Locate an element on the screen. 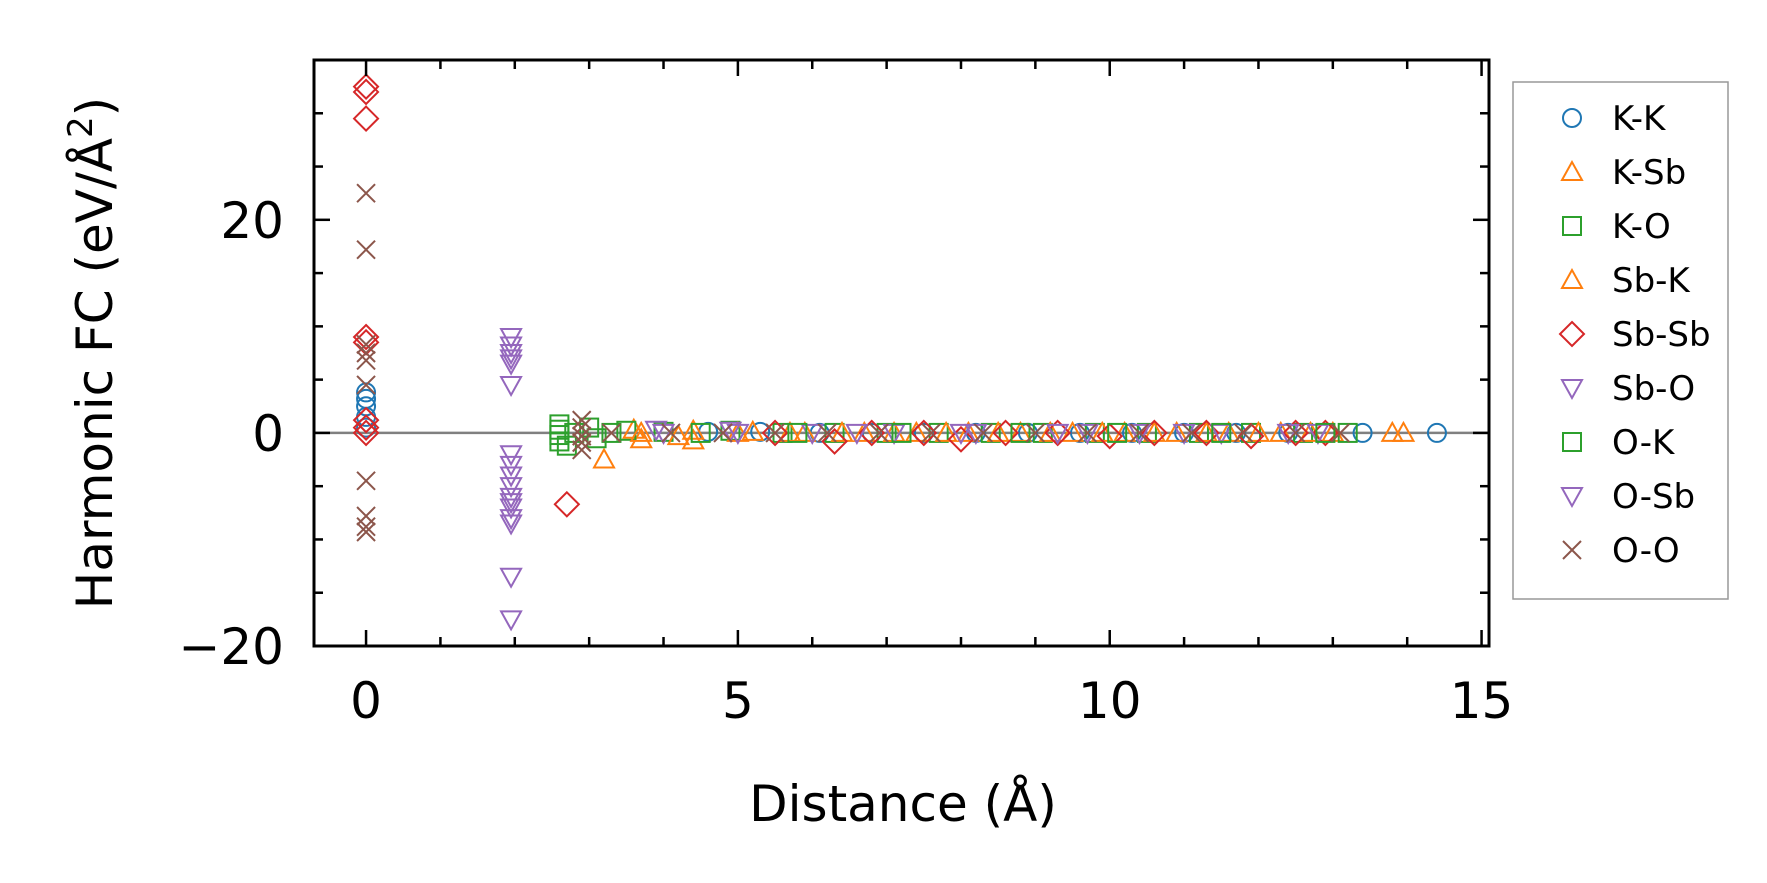  y-axis-label-main: Harmonic FC (eV/Å is located at coordinates (95, 373).